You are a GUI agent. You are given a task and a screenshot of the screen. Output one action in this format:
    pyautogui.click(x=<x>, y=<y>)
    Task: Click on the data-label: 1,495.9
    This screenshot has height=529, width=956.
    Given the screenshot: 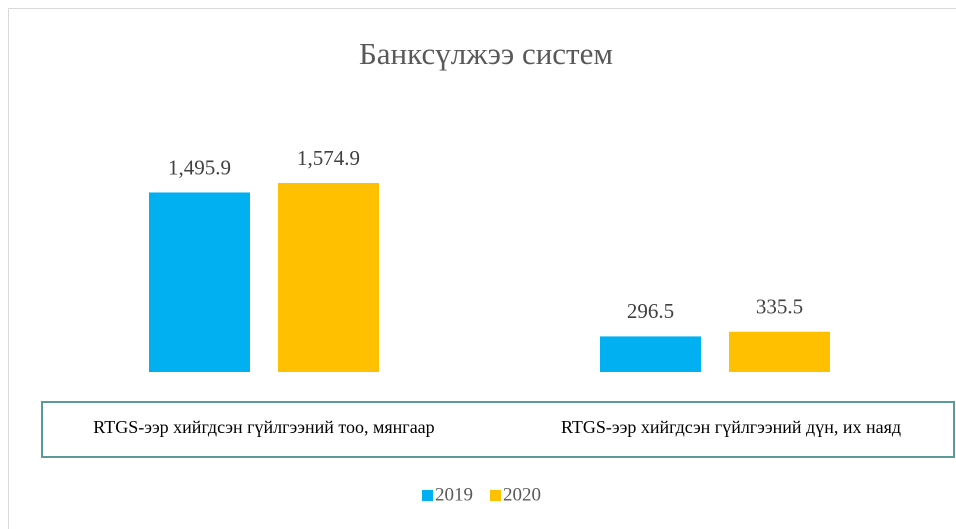 What is the action you would take?
    pyautogui.click(x=199, y=167)
    